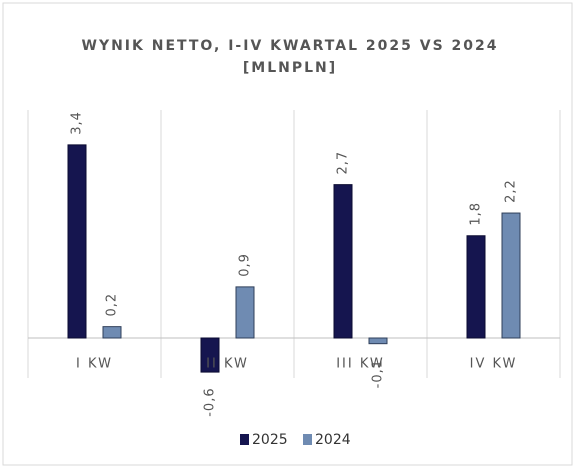  Describe the element at coordinates (112, 305) in the screenshot. I see `value-label: 0,2` at that location.